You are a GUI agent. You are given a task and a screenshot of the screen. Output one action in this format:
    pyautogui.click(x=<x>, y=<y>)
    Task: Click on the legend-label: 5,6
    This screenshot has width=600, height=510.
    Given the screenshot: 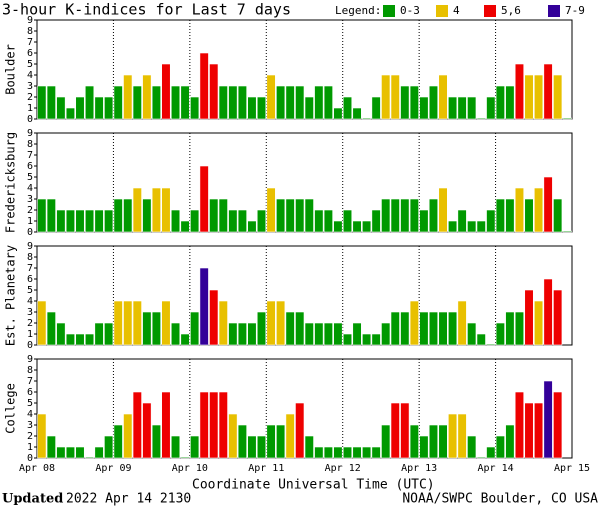 What is the action you would take?
    pyautogui.click(x=511, y=10)
    